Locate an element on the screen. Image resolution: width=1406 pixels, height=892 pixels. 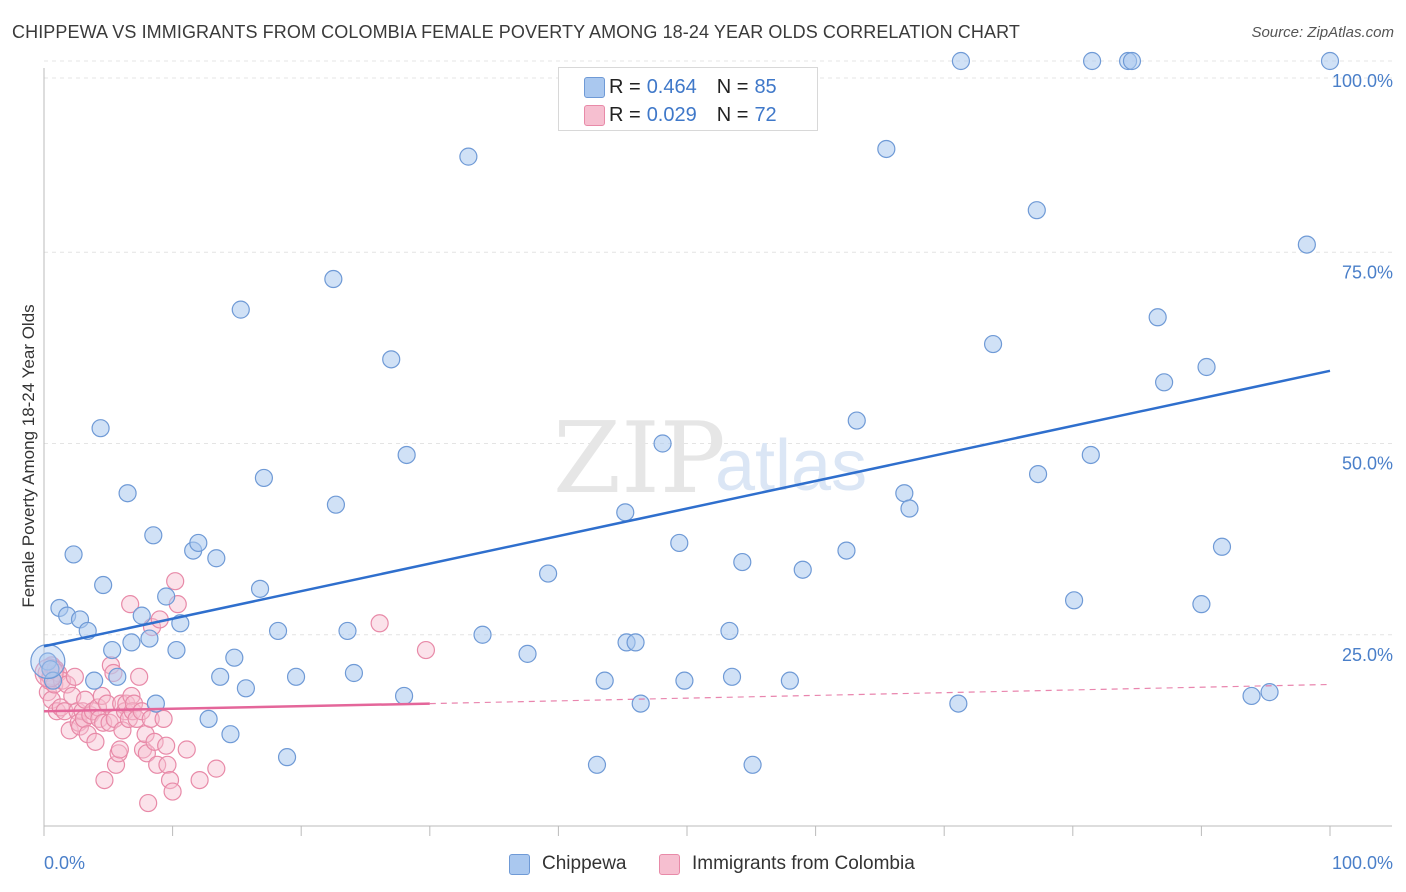
y-tick-label: 75.0% is located at coordinates (1367, 272).